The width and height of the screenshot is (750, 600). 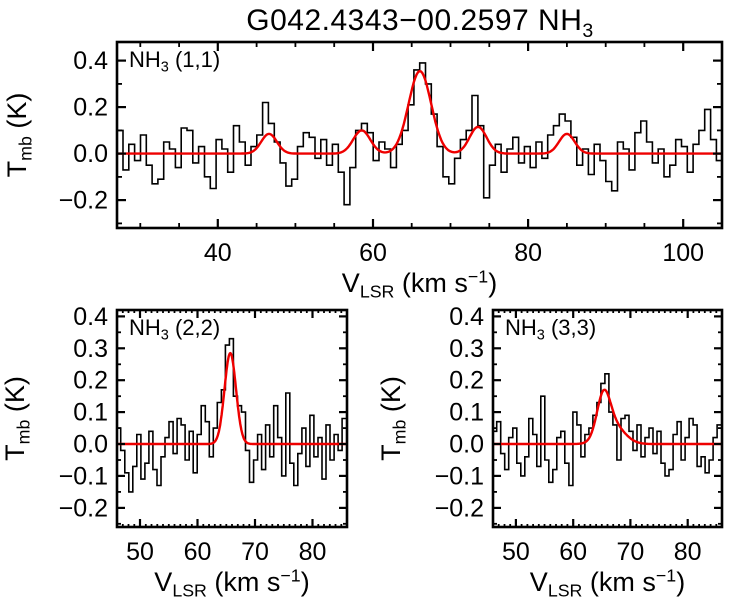 What do you see at coordinates (459, 508) in the screenshot?
I see `y-tick-label-nh3-33: −0.2` at bounding box center [459, 508].